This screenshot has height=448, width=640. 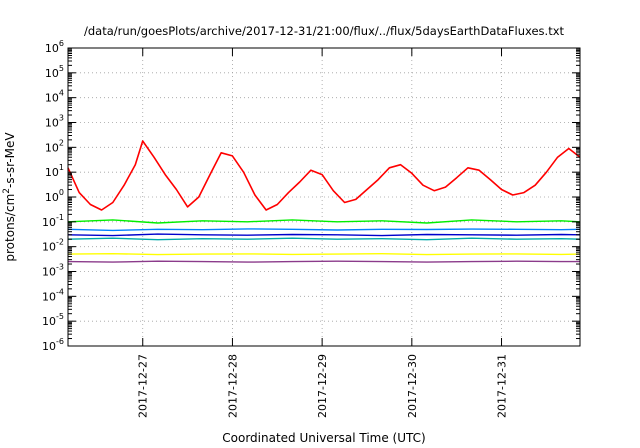 What do you see at coordinates (53, 295) in the screenshot?
I see `y-tick-label: 10⁻⁴` at bounding box center [53, 295].